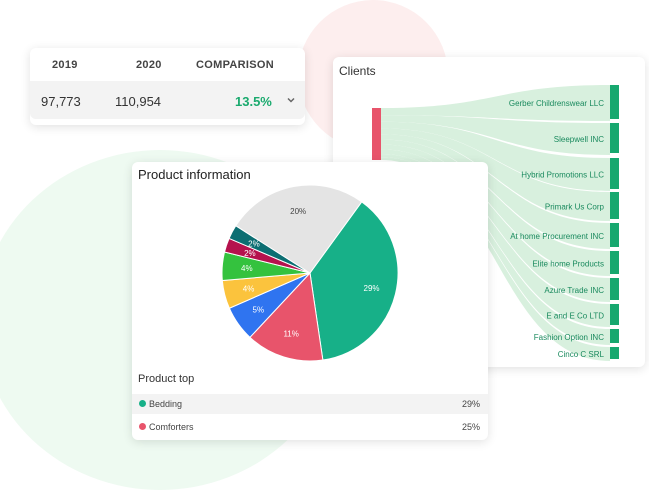 This screenshot has height=490, width=649. Describe the element at coordinates (568, 264) in the screenshot. I see `client-label: Elite home Products` at that location.